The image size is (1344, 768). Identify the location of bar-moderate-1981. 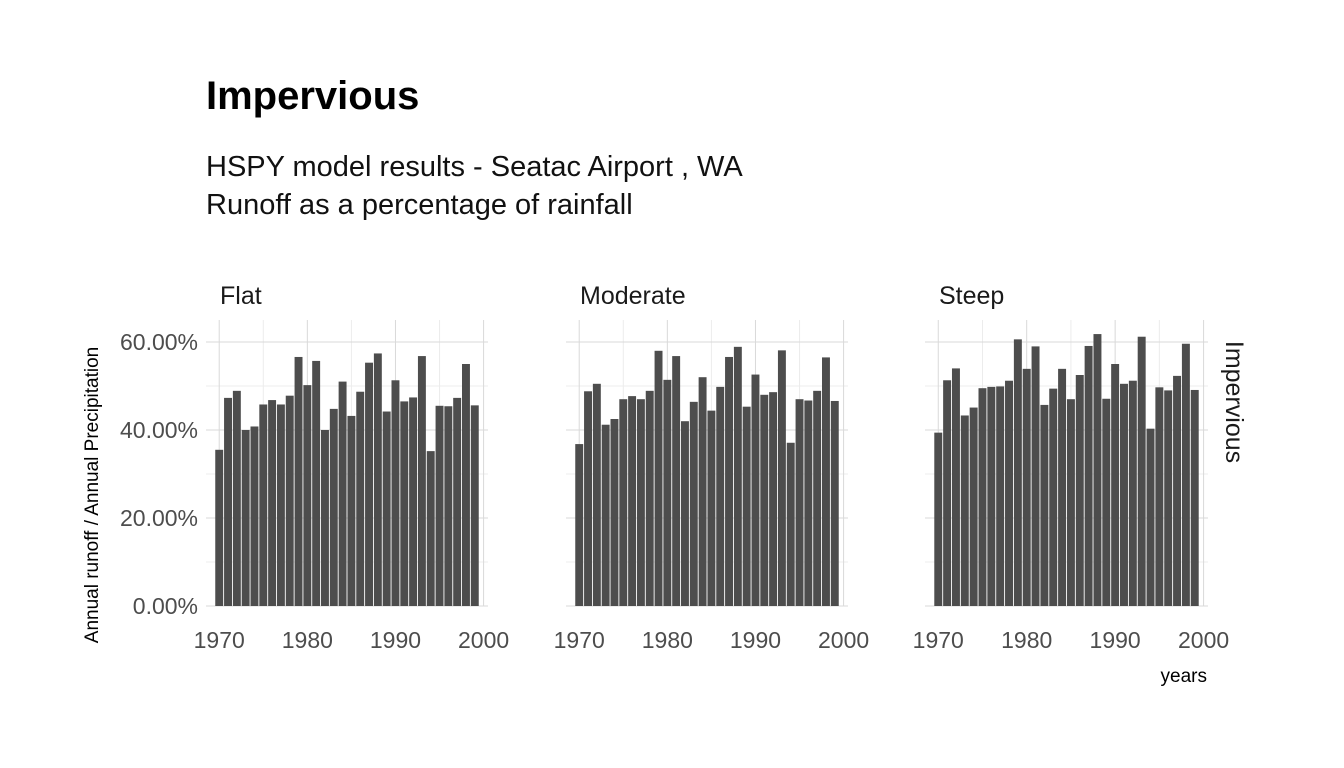
(676, 481).